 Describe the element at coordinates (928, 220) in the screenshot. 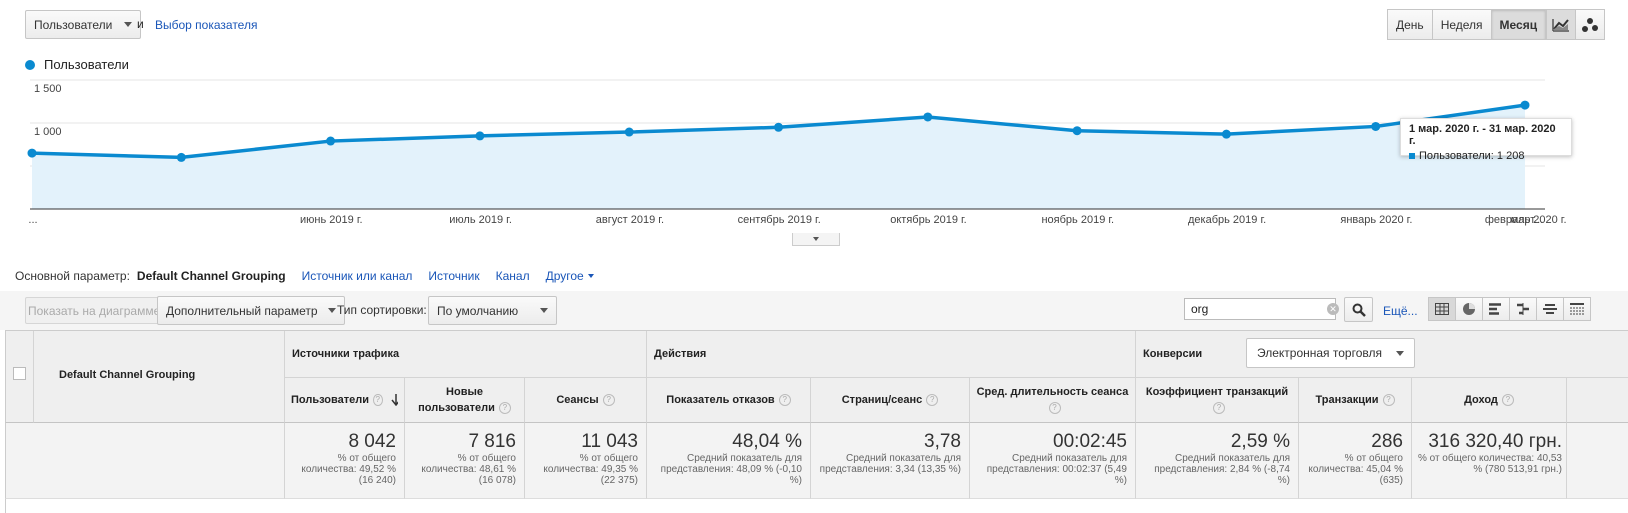

I see `x-tick-label: октябрь 2019 г.` at that location.